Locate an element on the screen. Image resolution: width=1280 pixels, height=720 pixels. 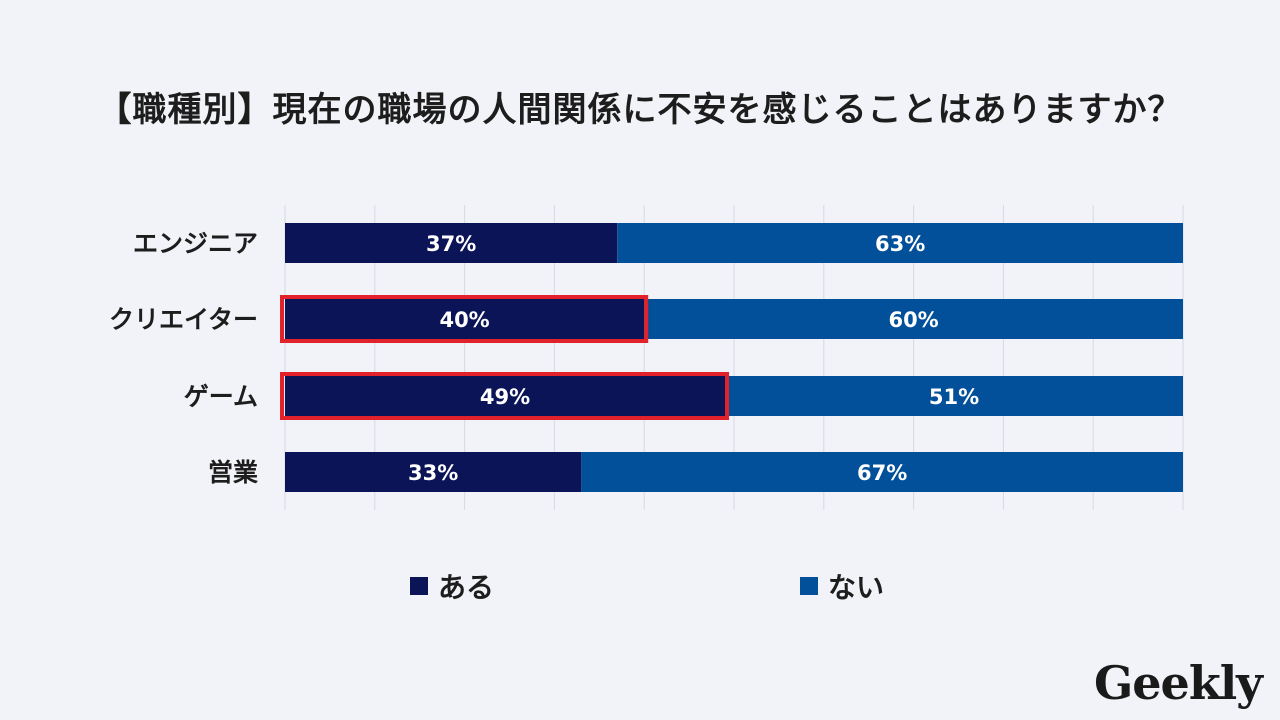
data-label: 40% is located at coordinates (464, 320).